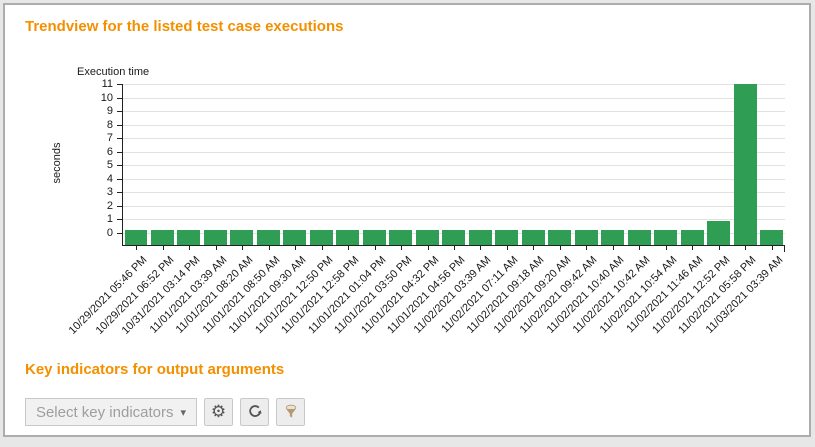 This screenshot has width=815, height=447. What do you see at coordinates (183, 412) in the screenshot?
I see `chevron-down-icon: ▾` at bounding box center [183, 412].